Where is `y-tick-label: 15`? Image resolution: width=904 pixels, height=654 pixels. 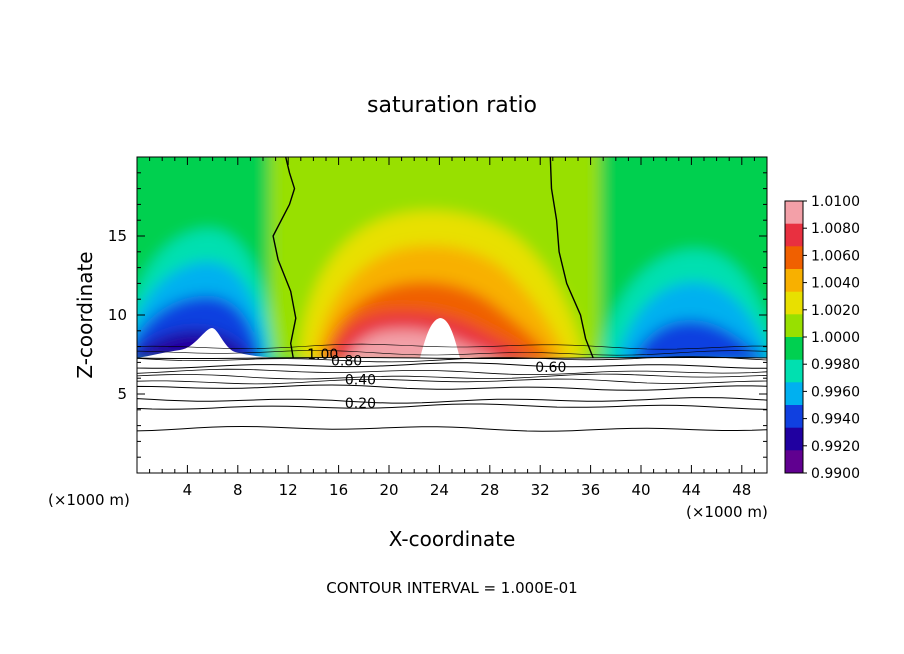
y-tick-label: 15 is located at coordinates (117, 236).